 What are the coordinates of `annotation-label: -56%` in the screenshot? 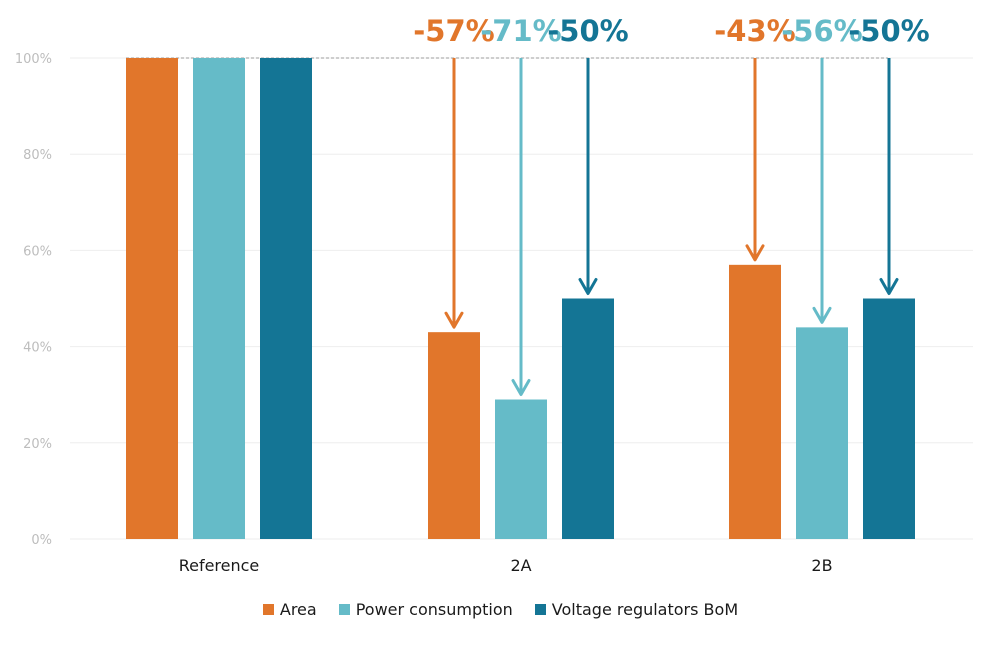 It's located at (821, 31).